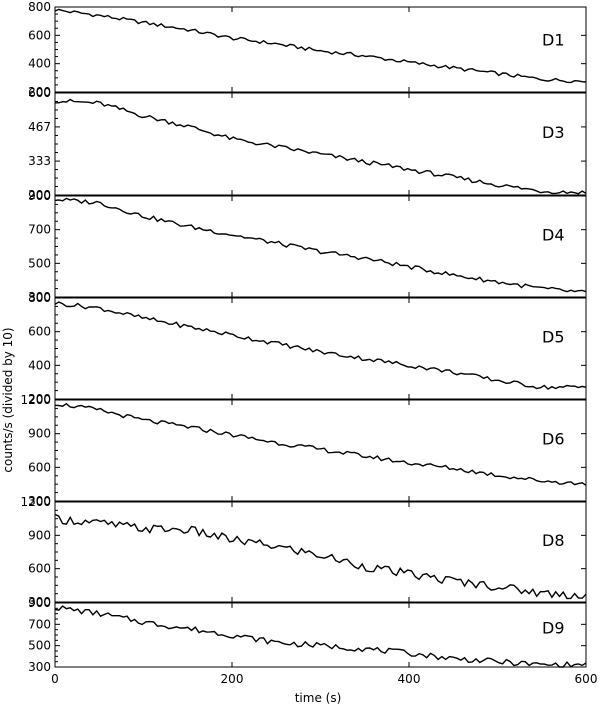  What do you see at coordinates (586, 679) in the screenshot?
I see `x-tick-label: 600` at bounding box center [586, 679].